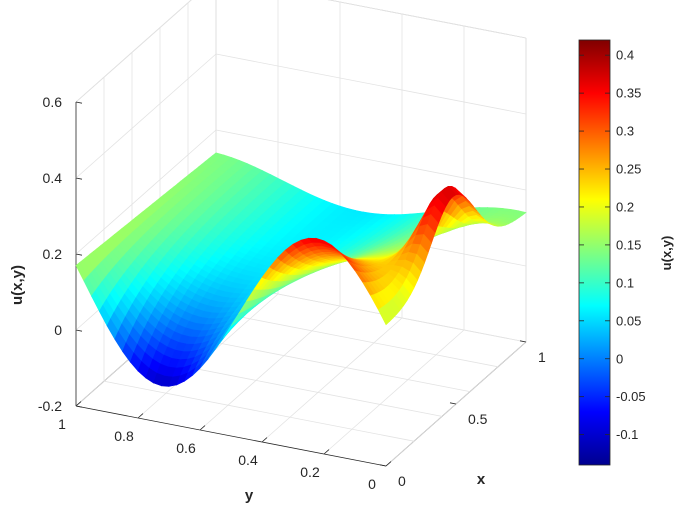  Describe the element at coordinates (249, 495) in the screenshot. I see `y-axis-label: y` at that location.